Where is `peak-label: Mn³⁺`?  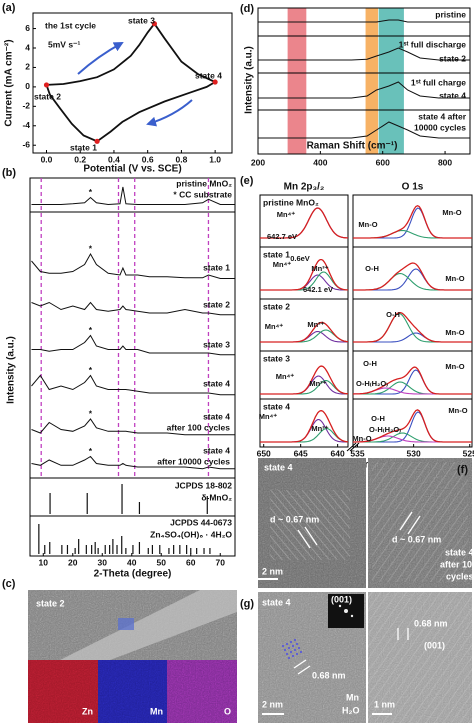
peak-label: Mn³⁺ is located at coordinates (315, 324).